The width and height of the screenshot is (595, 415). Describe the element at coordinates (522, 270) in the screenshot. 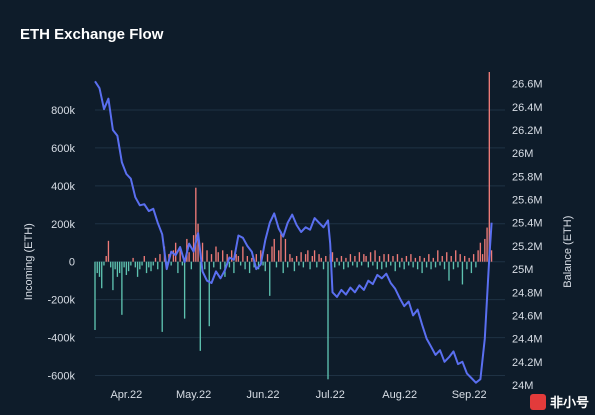

I see `y-right-tick-label: 25M` at that location.